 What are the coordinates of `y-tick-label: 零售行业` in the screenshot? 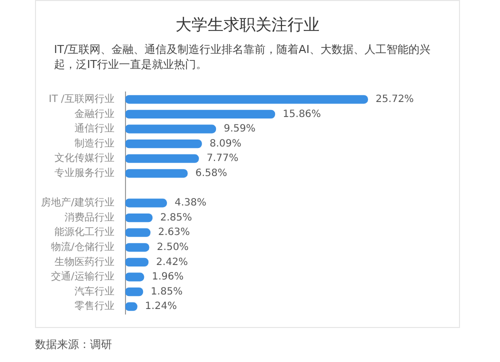 It's located at (94, 306).